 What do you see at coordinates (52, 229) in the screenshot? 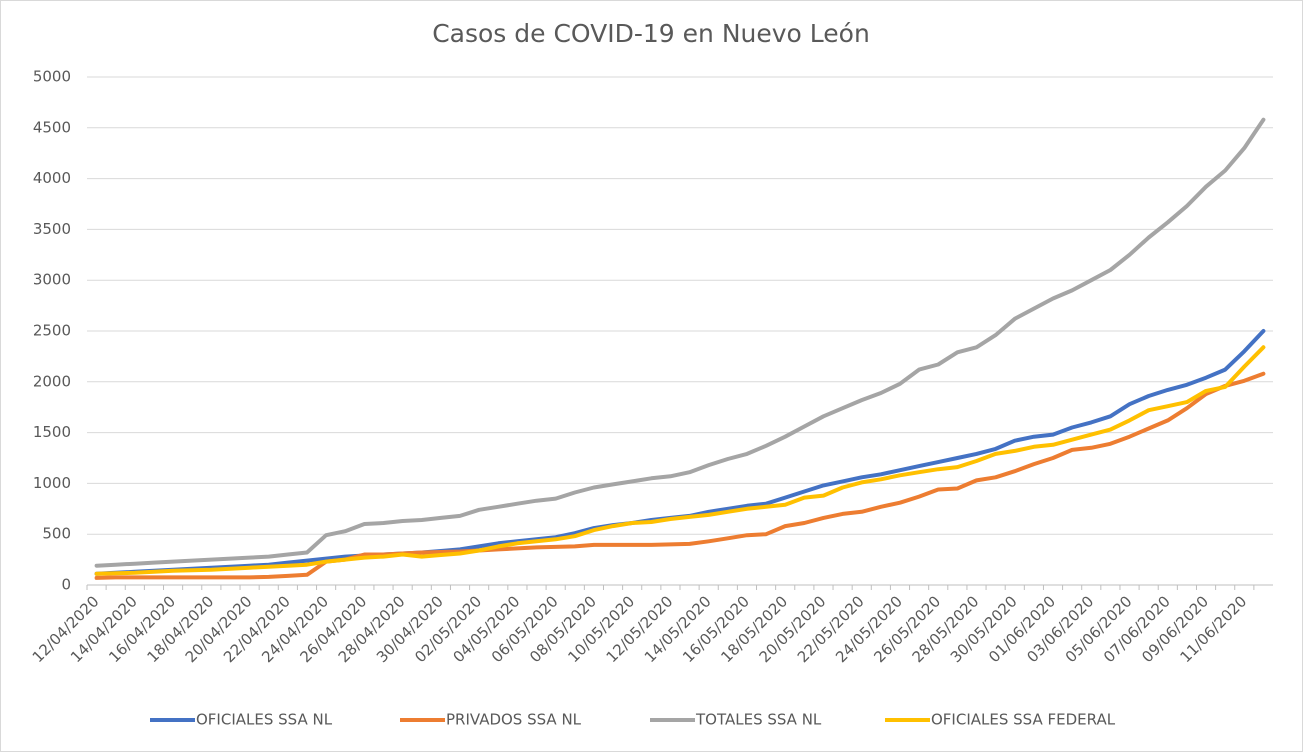
I see `y-tick-label: 3500` at bounding box center [52, 229].